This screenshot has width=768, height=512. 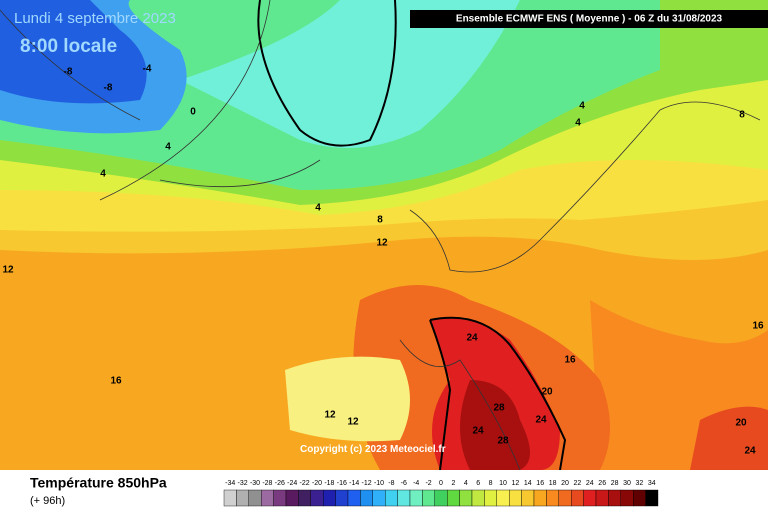 What do you see at coordinates (255, 483) in the screenshot?
I see `scale-label: -30` at bounding box center [255, 483].